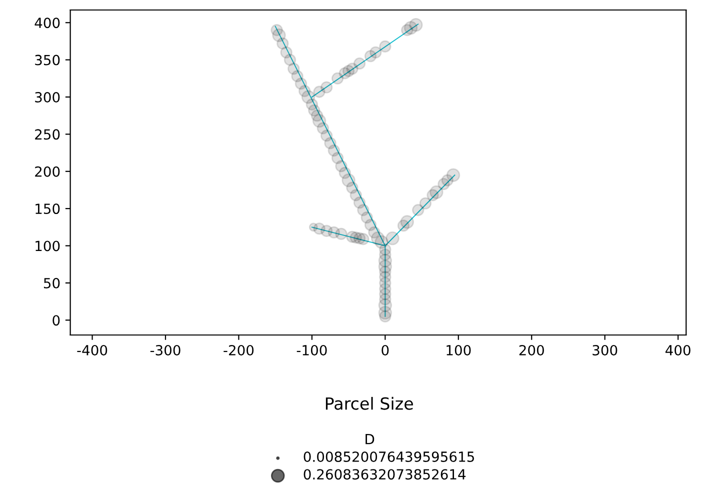 The height and width of the screenshot is (500, 703). What do you see at coordinates (370, 439) in the screenshot?
I see `legend-title: D` at bounding box center [370, 439].